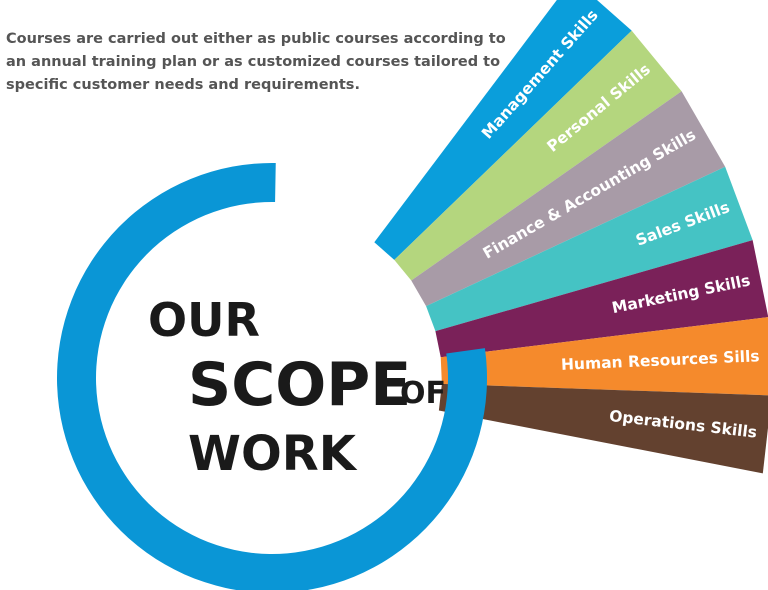  Describe the element at coordinates (273, 454) in the screenshot. I see `title-work: WORK` at that location.